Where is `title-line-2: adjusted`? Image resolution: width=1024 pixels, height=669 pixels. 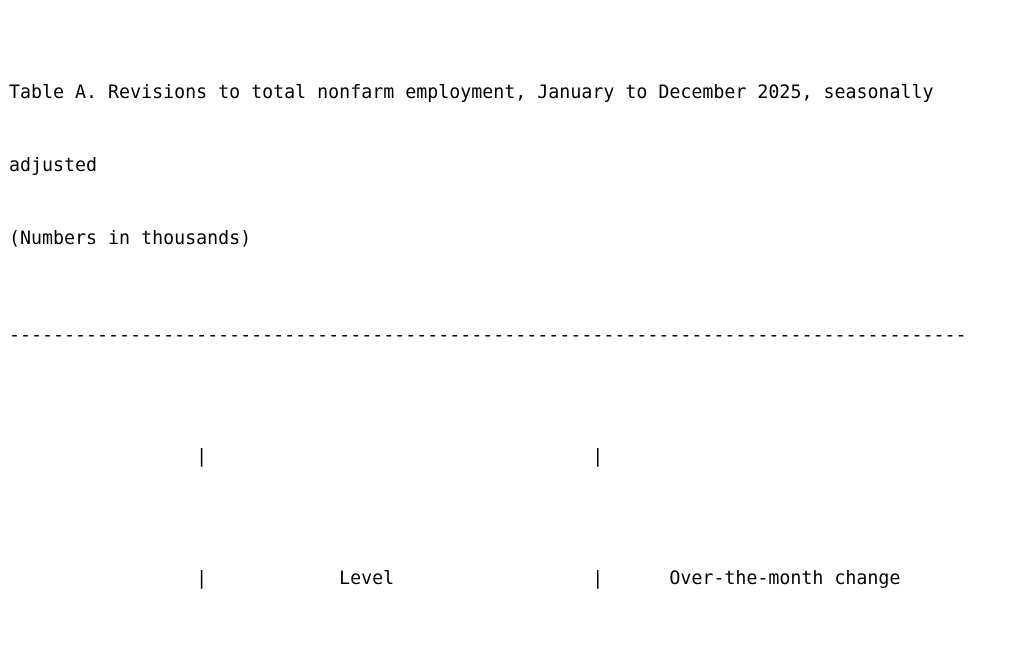
title-line-2: adjusted is located at coordinates (53, 165).